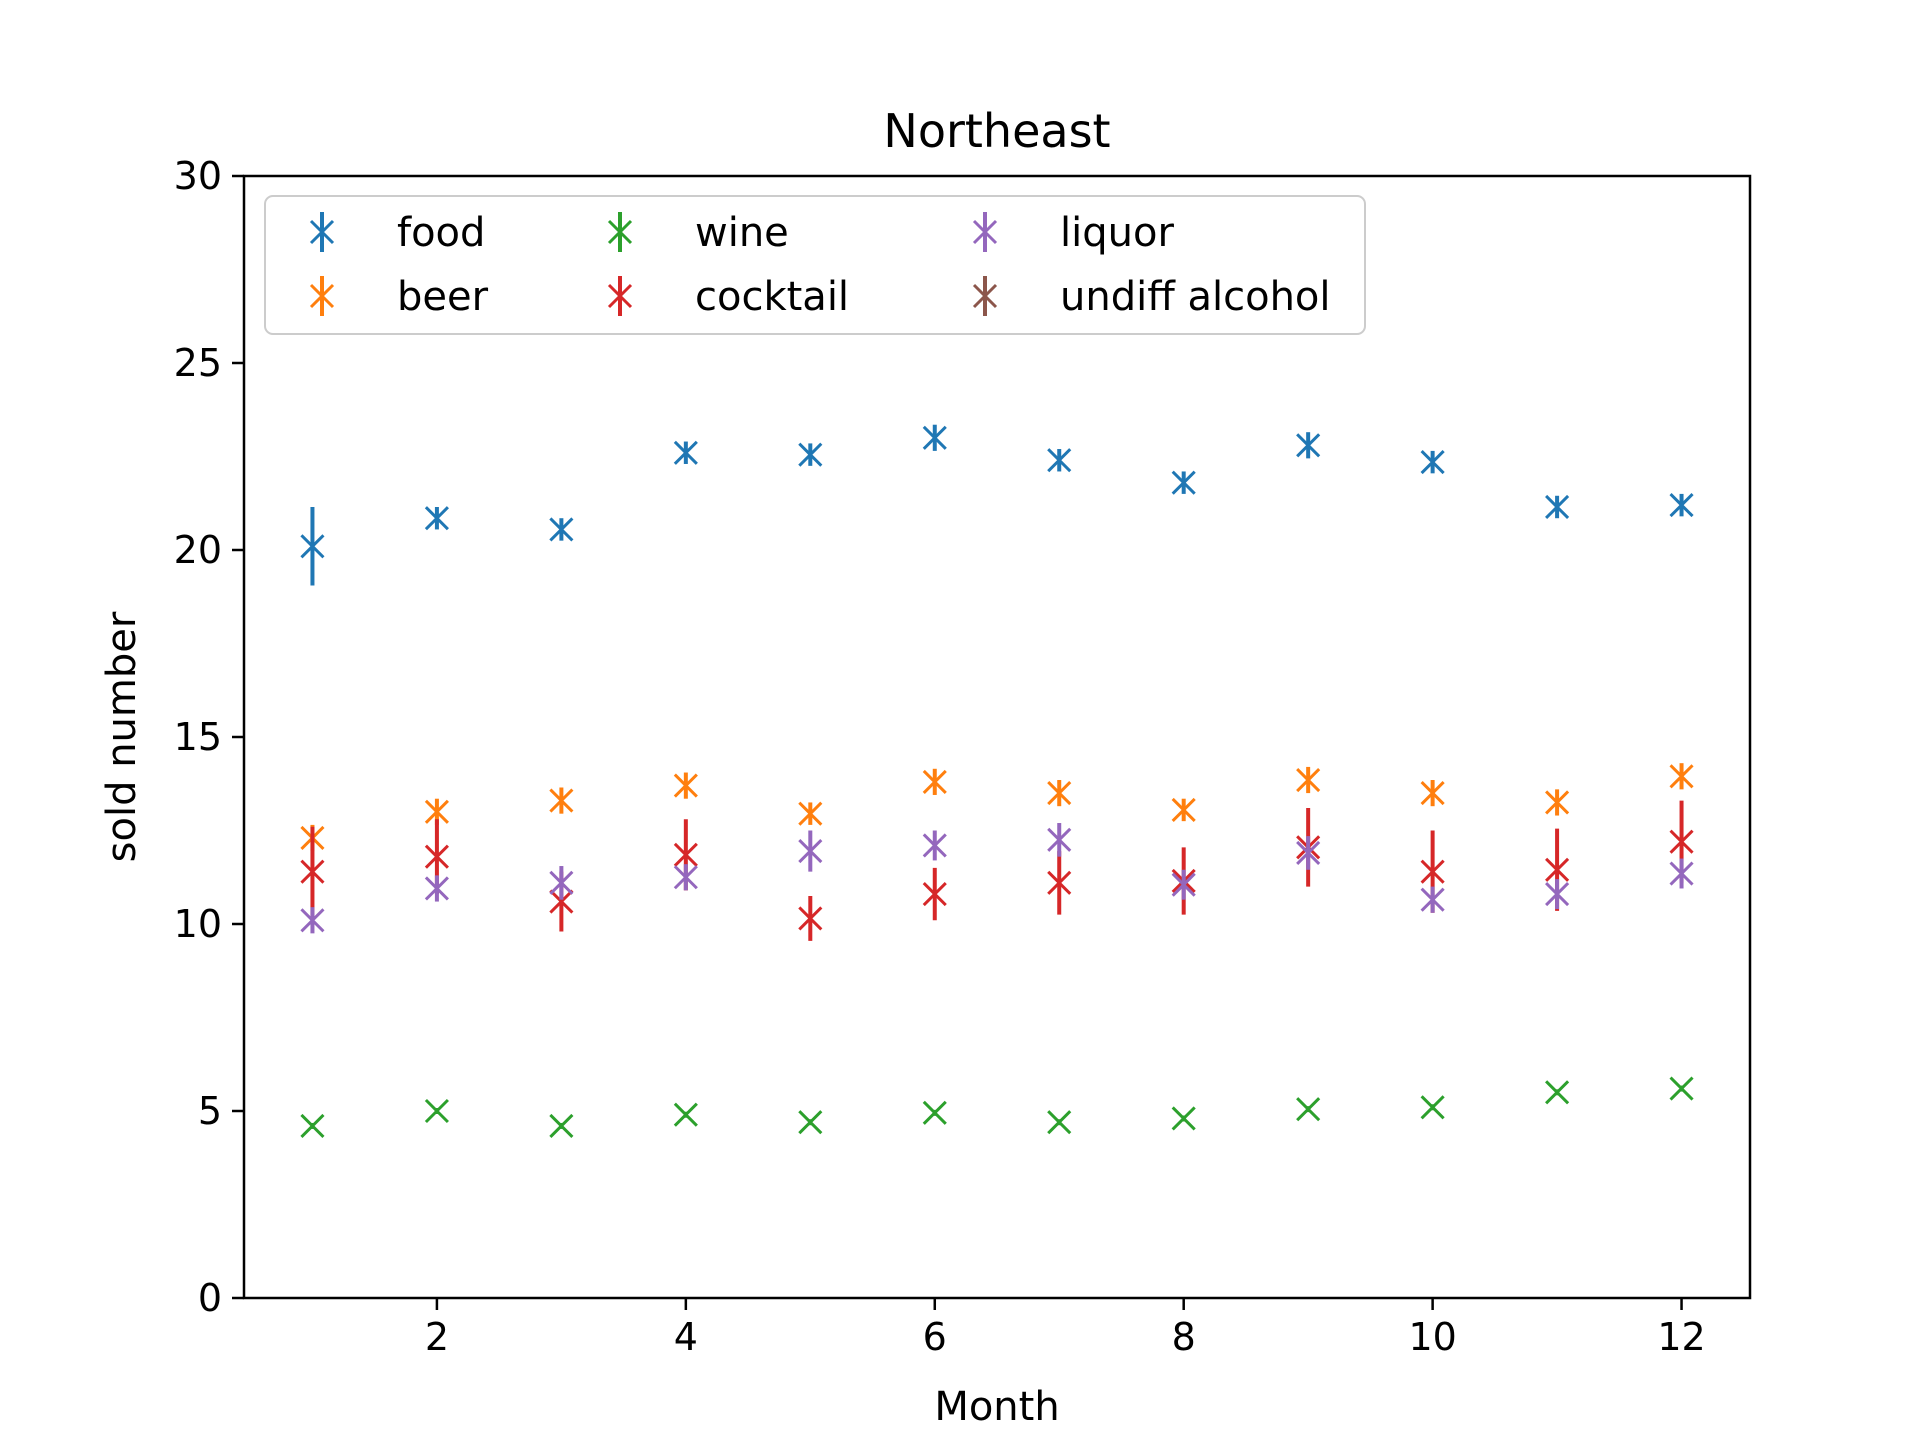 Image resolution: width=1920 pixels, height=1440 pixels. What do you see at coordinates (997, 1107) in the screenshot?
I see `series-wine` at bounding box center [997, 1107].